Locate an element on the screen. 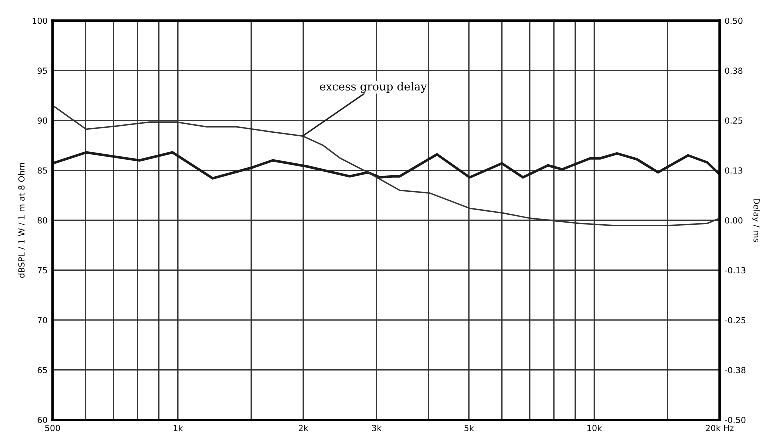  y-tick-label: 75 is located at coordinates (43, 270).